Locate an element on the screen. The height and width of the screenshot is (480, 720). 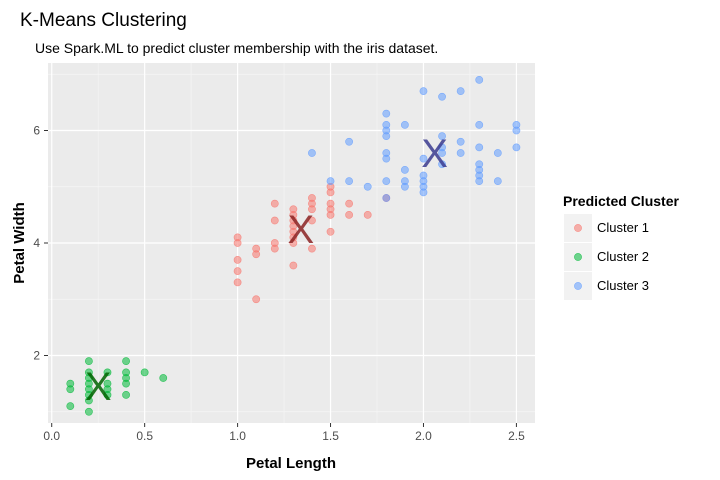
centroid-marker-cluster-1: X is located at coordinates (300, 230).